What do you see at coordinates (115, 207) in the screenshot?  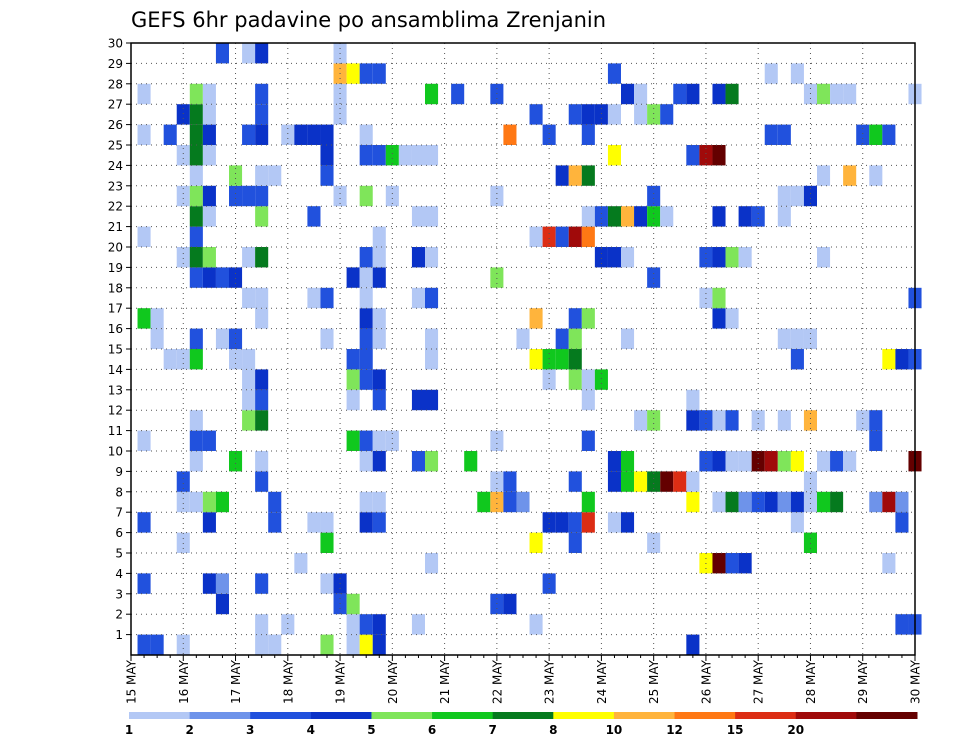 I see `y-tick-label: 22` at bounding box center [115, 207].